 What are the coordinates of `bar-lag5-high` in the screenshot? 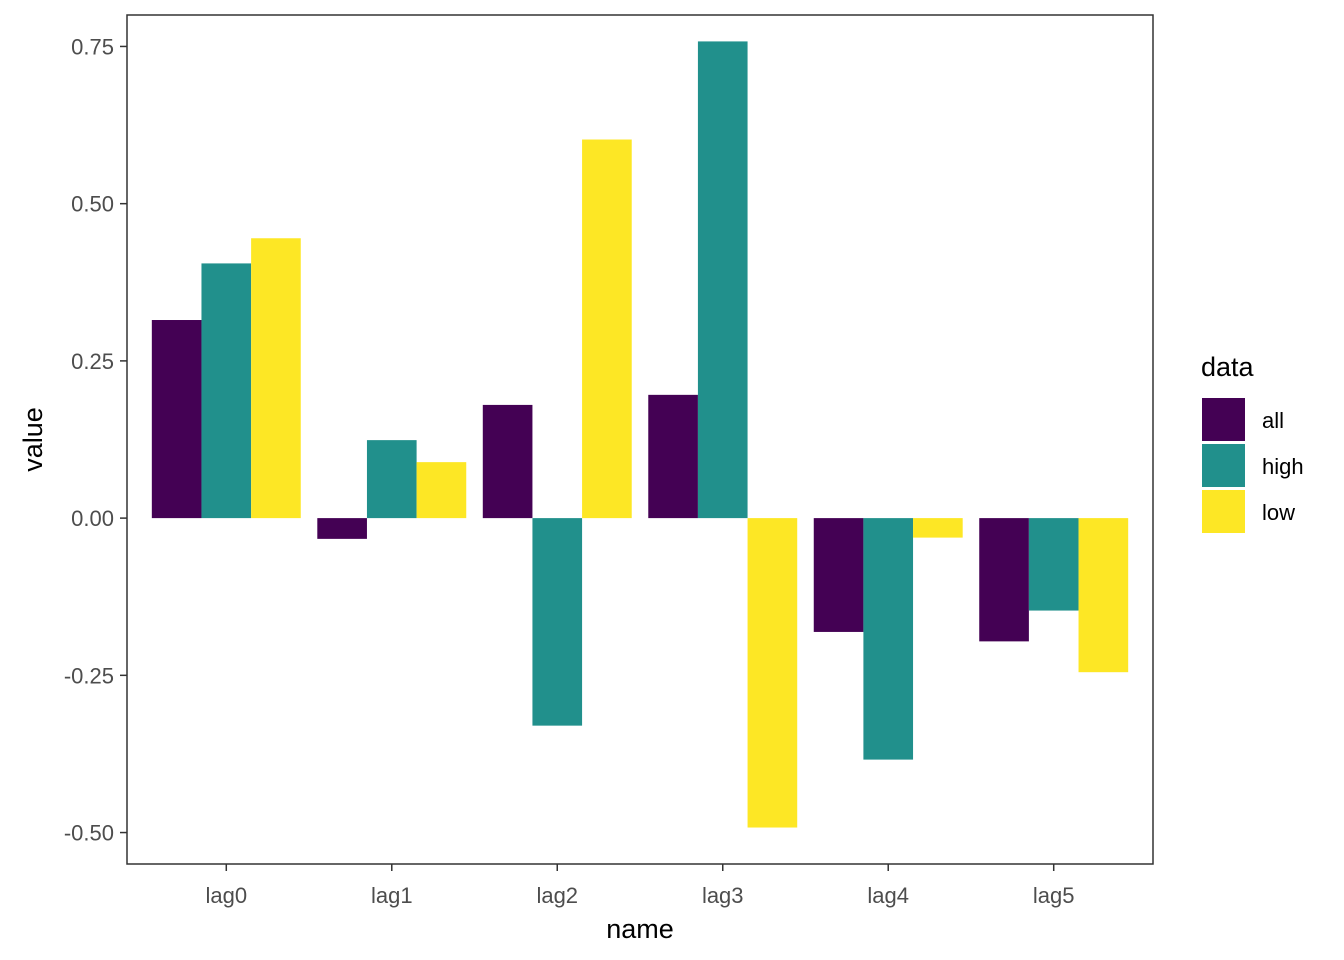 It's located at (1053, 564).